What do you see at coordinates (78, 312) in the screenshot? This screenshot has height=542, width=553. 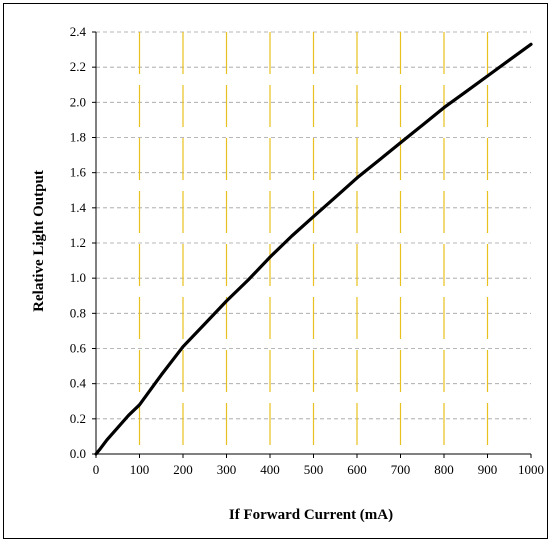 I see `y-tick-label: 0.8` at bounding box center [78, 312].